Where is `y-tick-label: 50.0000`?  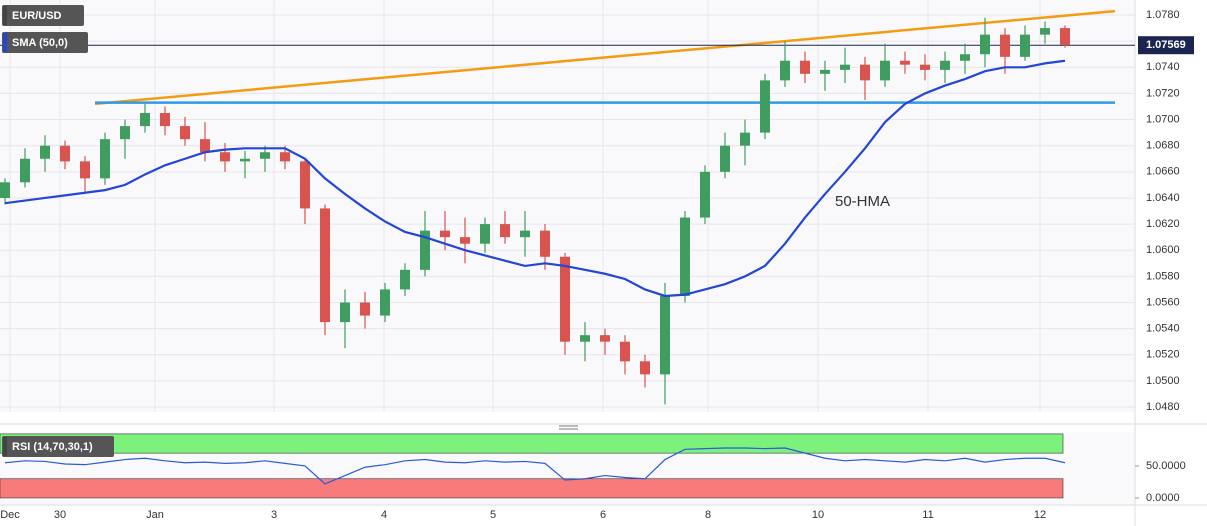
y-tick-label: 50.0000 is located at coordinates (1166, 466).